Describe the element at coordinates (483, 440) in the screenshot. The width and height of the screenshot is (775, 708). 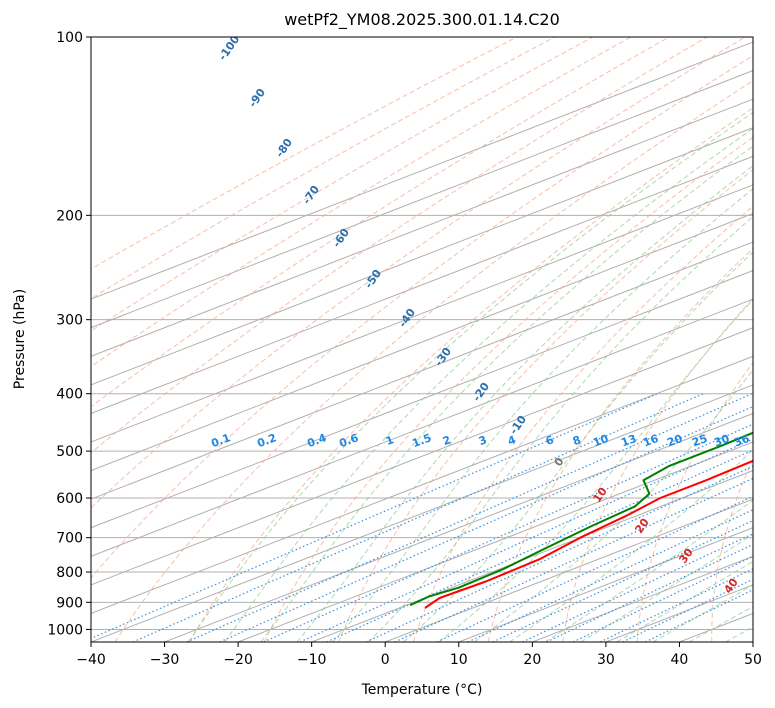
I see `mixing-ratio-label-3: 3` at that location.